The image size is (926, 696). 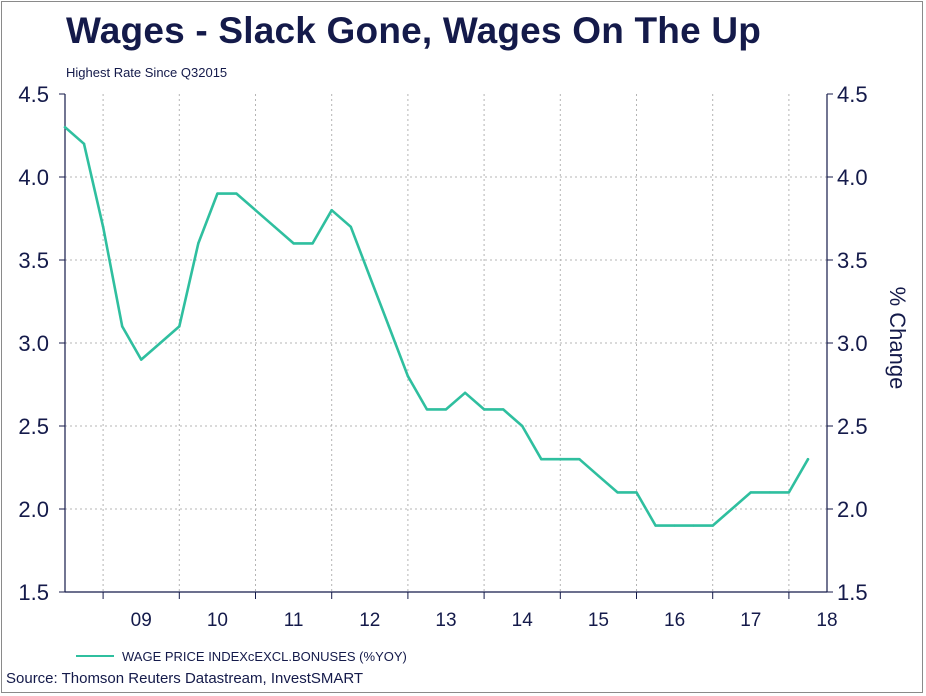 What do you see at coordinates (33, 509) in the screenshot?
I see `y-tick-label-left: 2.0` at bounding box center [33, 509].